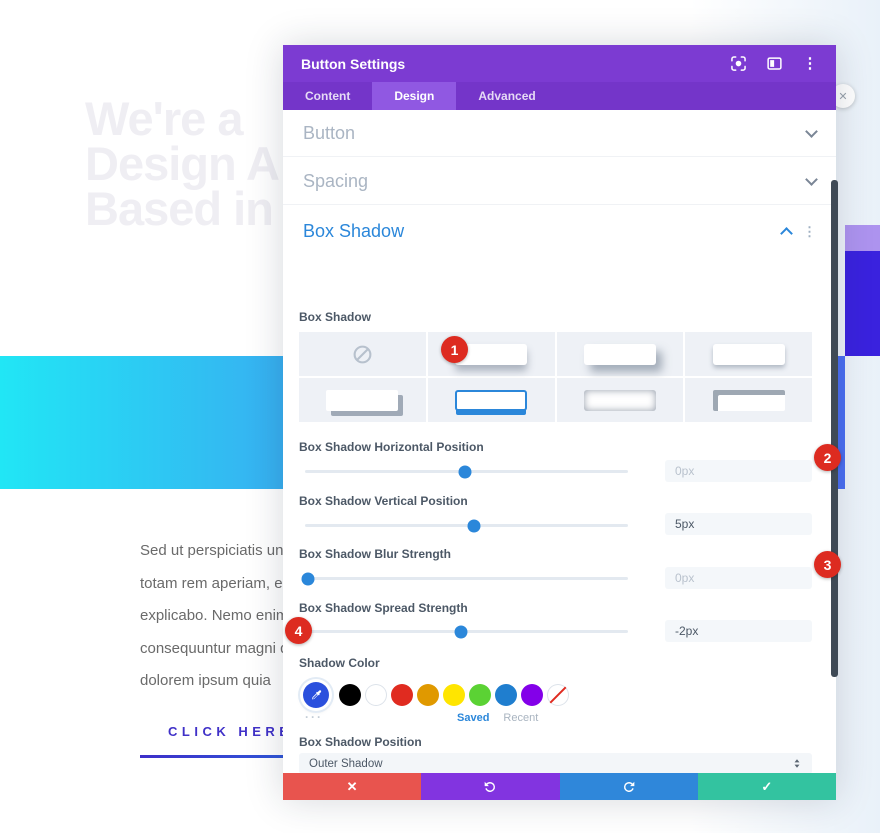  Describe the element at coordinates (220, 550) in the screenshot. I see `paragraph-line: Sed ut perspiciatis unde` at that location.